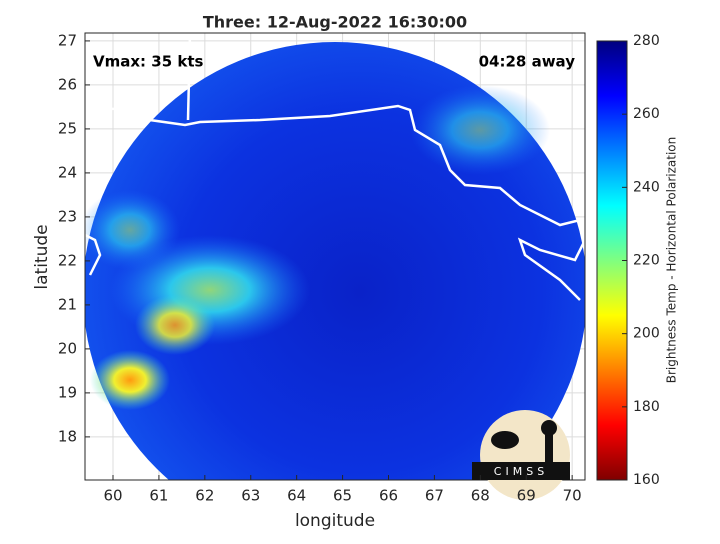 Image resolution: width=720 pixels, height=544 pixels. What do you see at coordinates (335, 22) in the screenshot?
I see `title: Three: 12-Aug-2022 16:30:00` at bounding box center [335, 22].